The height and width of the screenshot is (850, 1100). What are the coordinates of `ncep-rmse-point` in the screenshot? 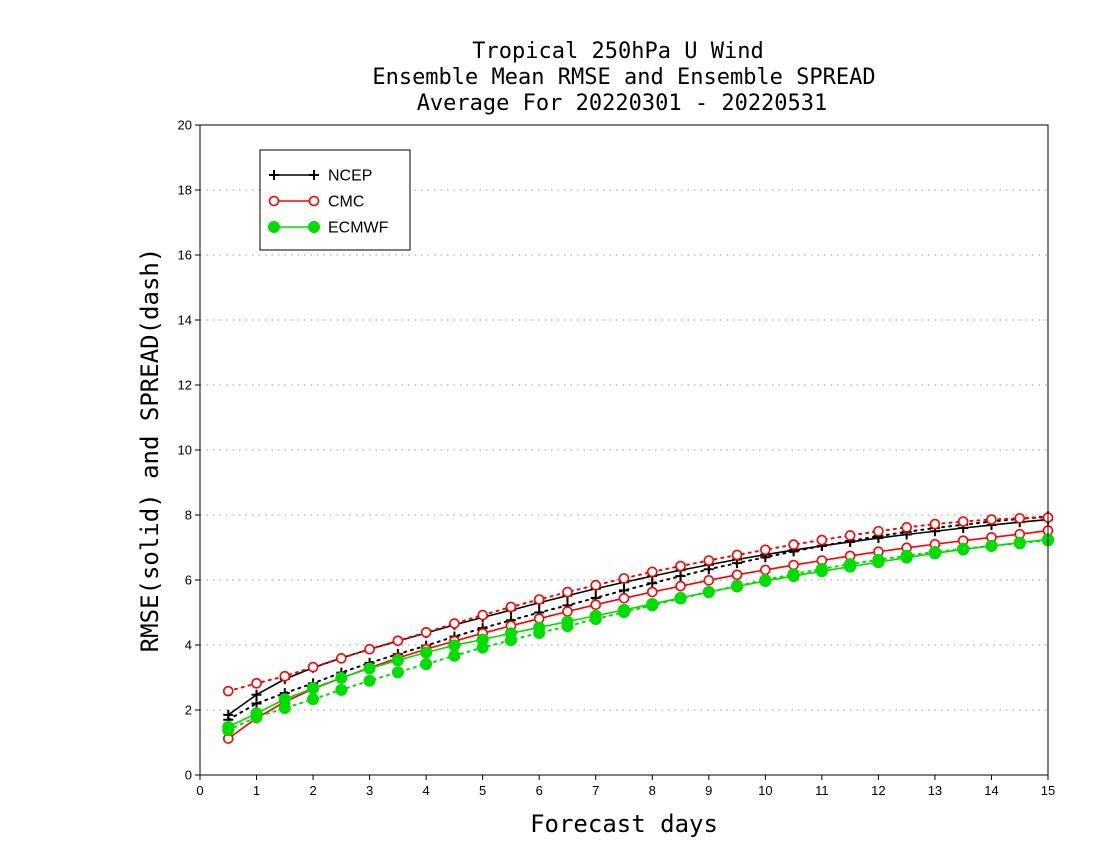 It's located at (256, 694).